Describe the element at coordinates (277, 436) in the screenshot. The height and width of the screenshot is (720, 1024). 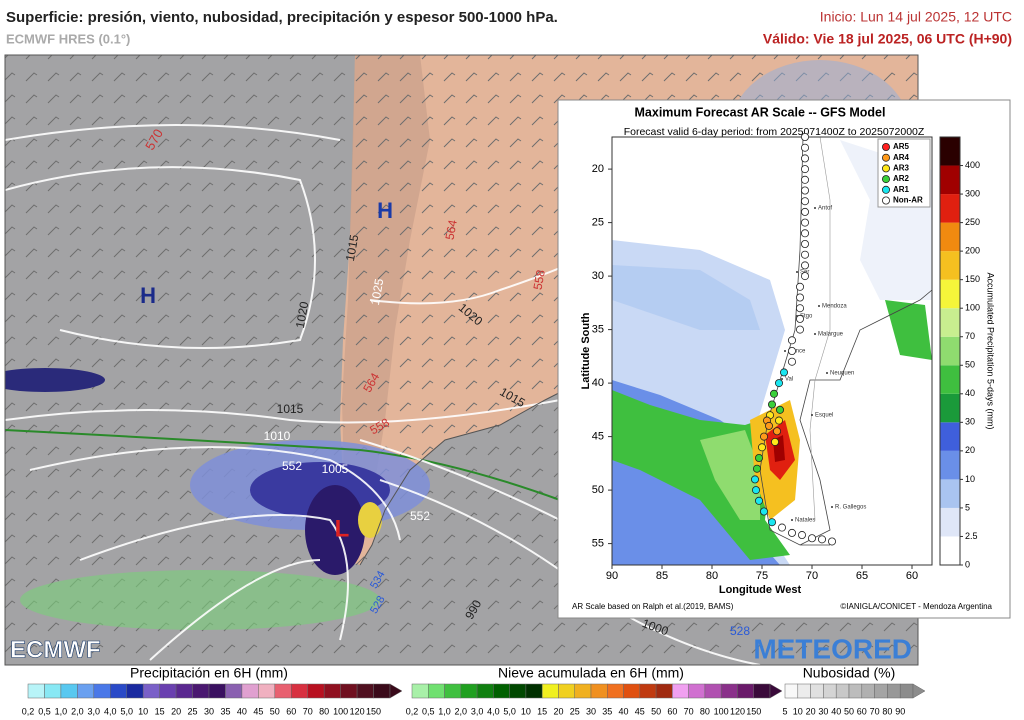
I see `contour-label: 1010` at that location.